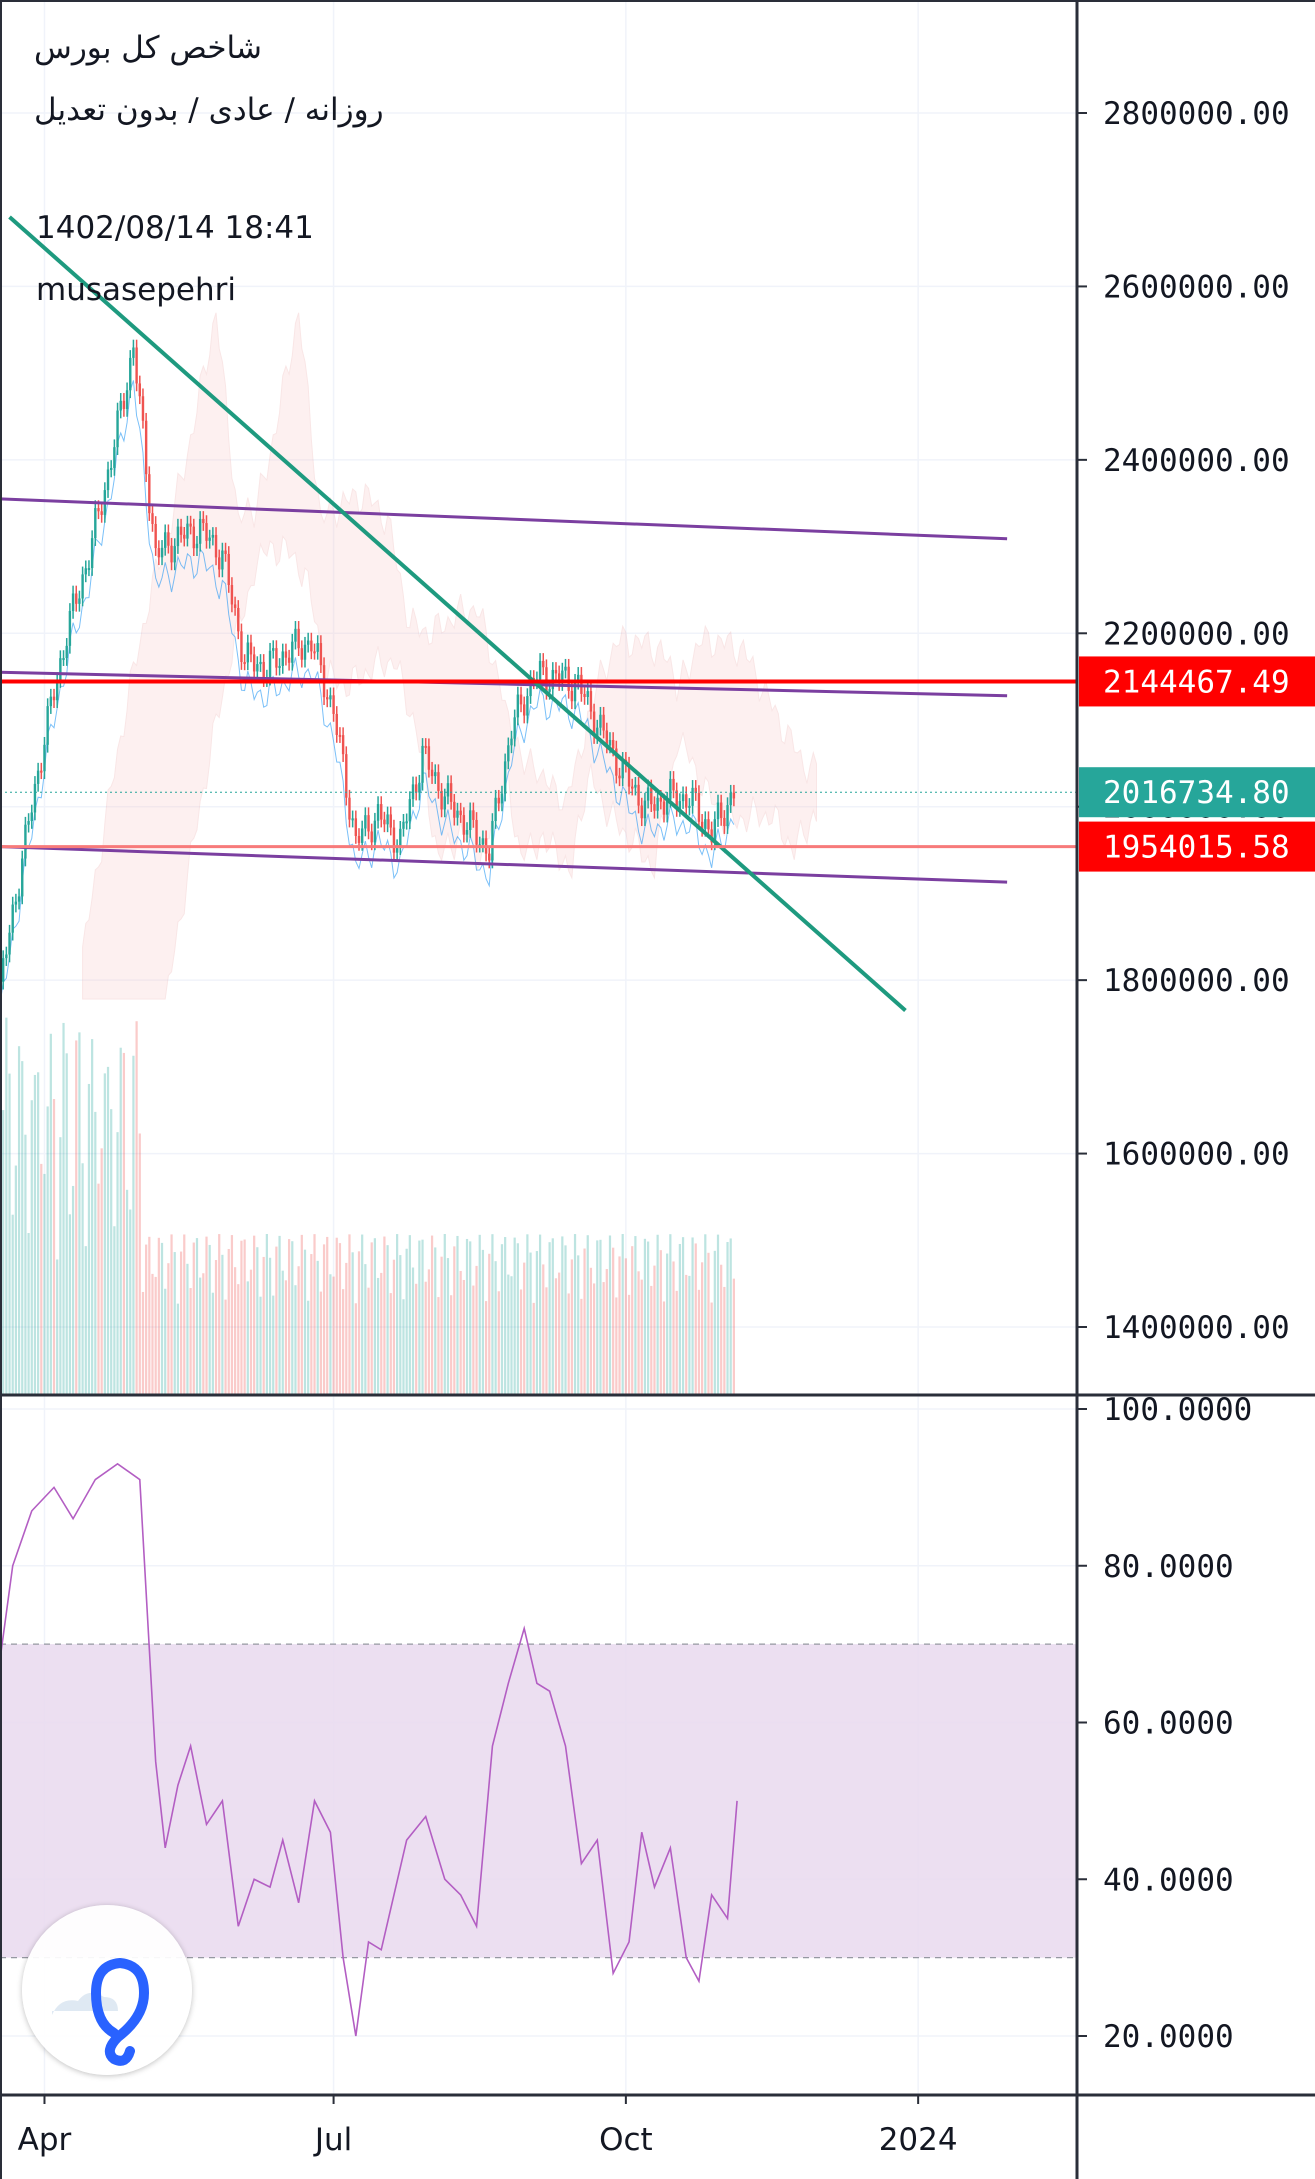 The image size is (1315, 2179). Describe the element at coordinates (107, 1990) in the screenshot. I see `tradingview-cloud-logo-icon` at that location.